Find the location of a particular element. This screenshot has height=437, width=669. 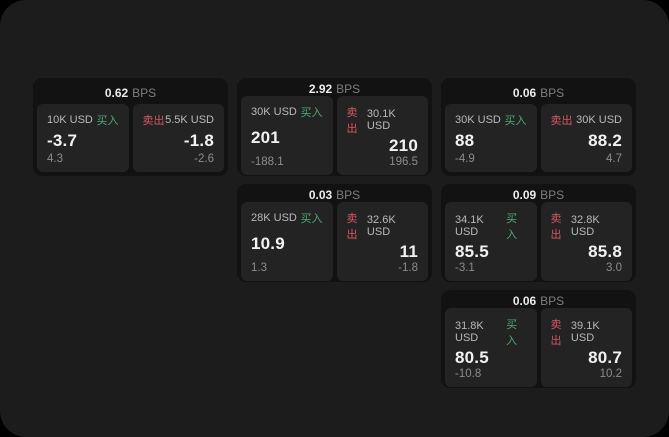

sell-size-label: 32.8K USD is located at coordinates (585, 226).